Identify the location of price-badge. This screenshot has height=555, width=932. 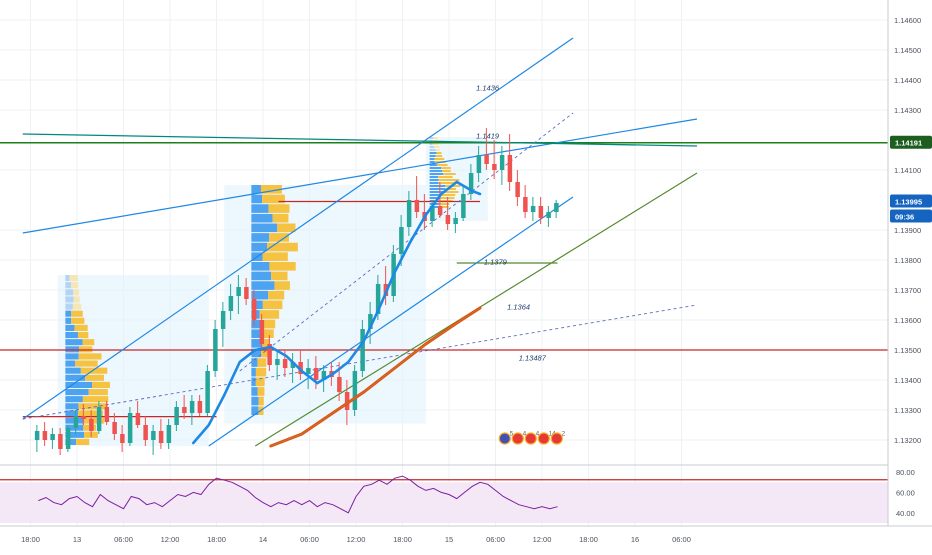
(911, 201).